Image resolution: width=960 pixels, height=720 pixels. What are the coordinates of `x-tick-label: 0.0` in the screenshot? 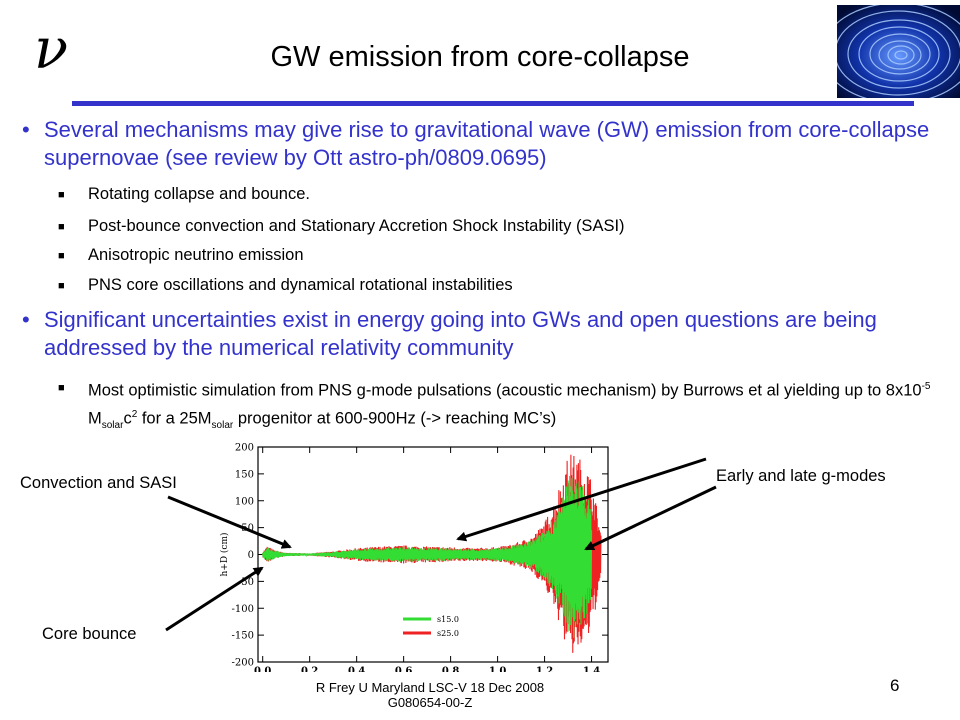 It's located at (262, 669).